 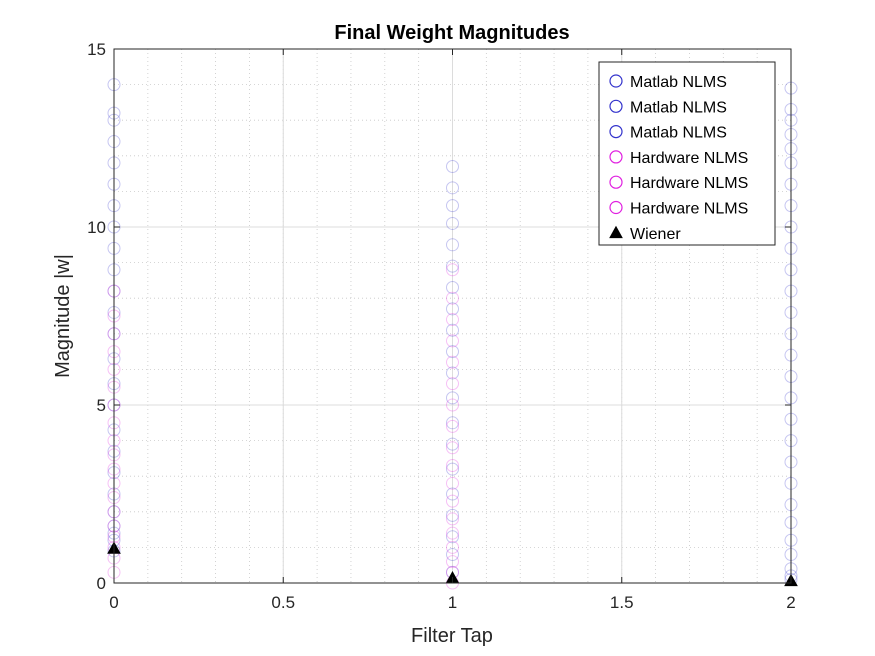 What do you see at coordinates (452, 602) in the screenshot?
I see `x-tick-label: 1` at bounding box center [452, 602].